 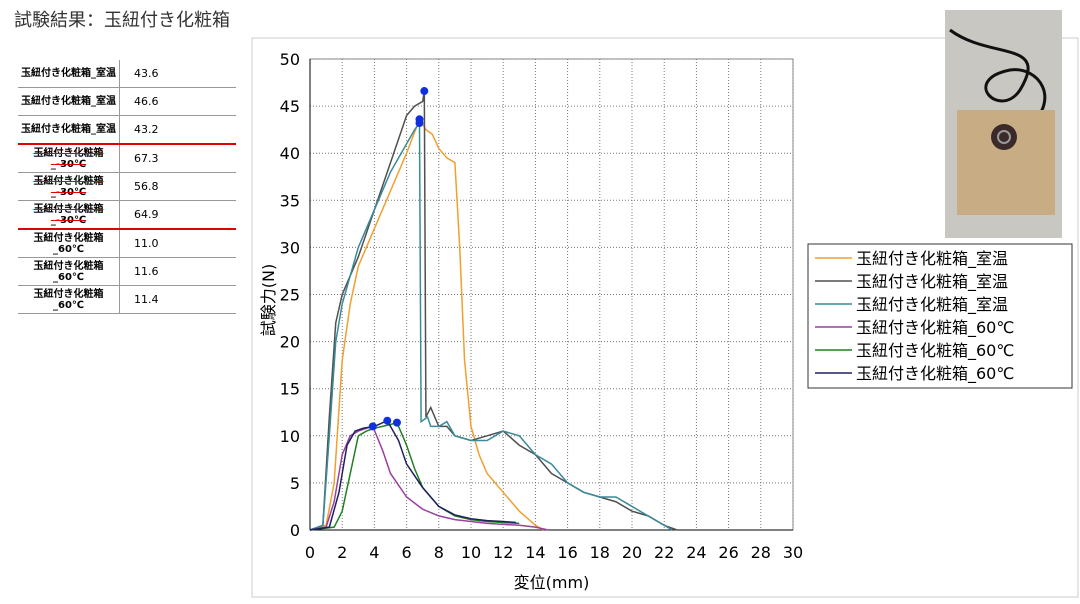 What do you see at coordinates (728, 552) in the screenshot?
I see `x-tick-label: 26` at bounding box center [728, 552].